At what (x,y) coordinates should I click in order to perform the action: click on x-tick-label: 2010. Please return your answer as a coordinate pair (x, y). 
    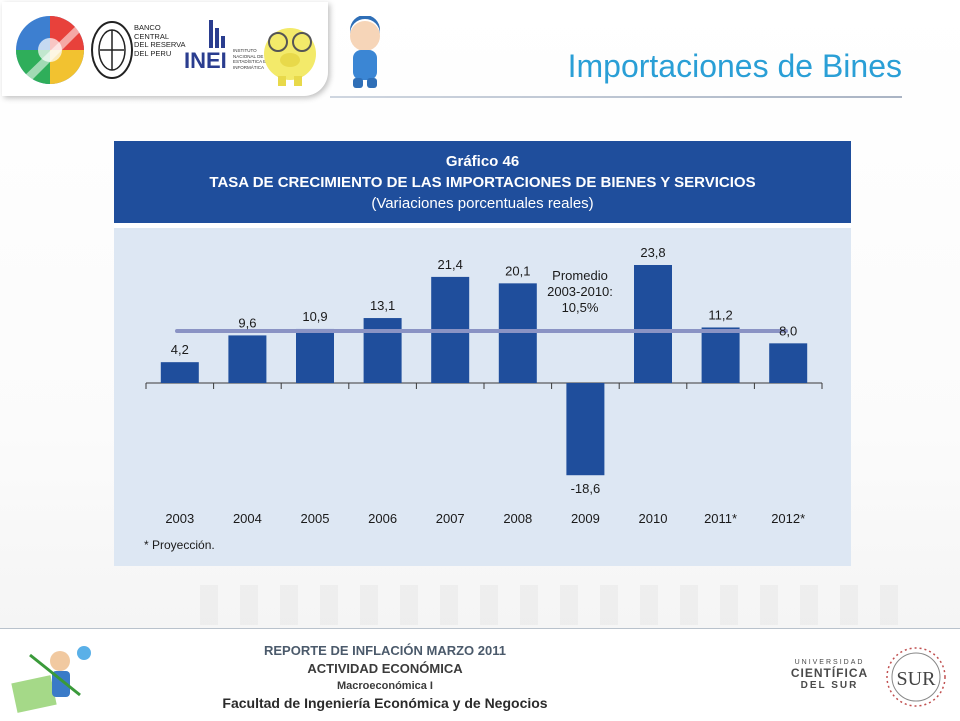
    Looking at the image, I should click on (653, 518).